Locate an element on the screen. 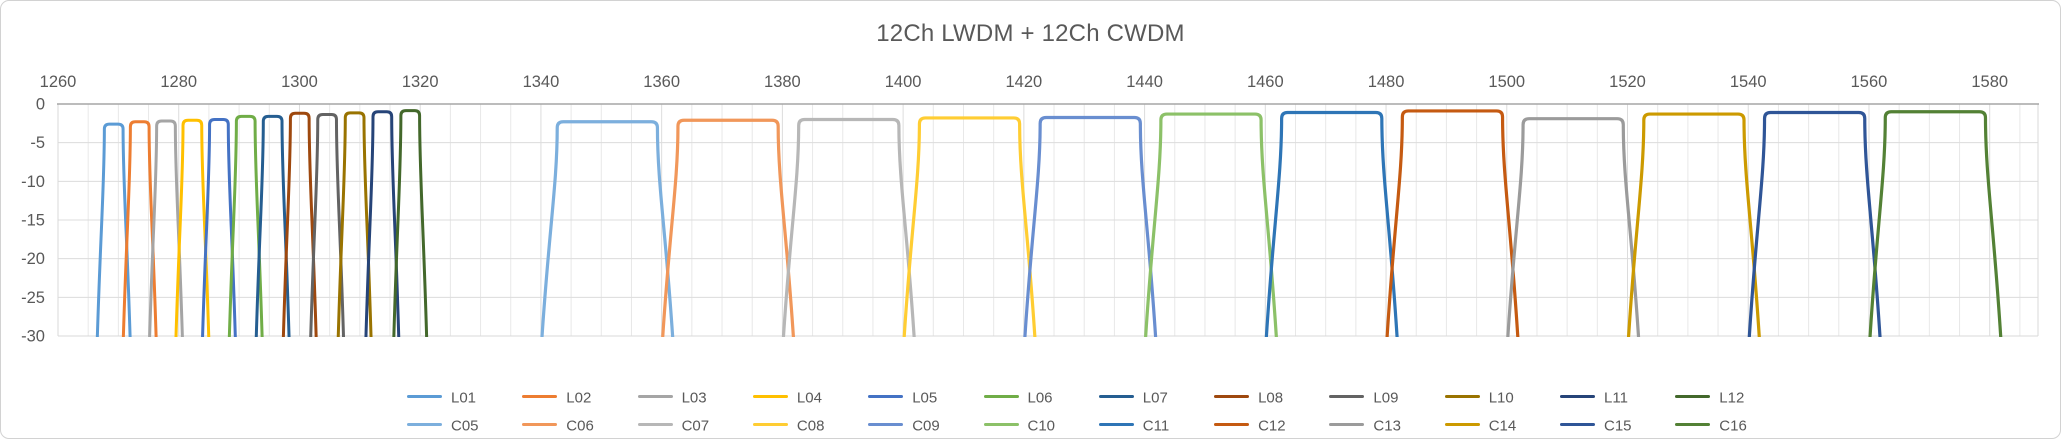 The image size is (2061, 439). legend-item-L11: L11 is located at coordinates (1594, 398).